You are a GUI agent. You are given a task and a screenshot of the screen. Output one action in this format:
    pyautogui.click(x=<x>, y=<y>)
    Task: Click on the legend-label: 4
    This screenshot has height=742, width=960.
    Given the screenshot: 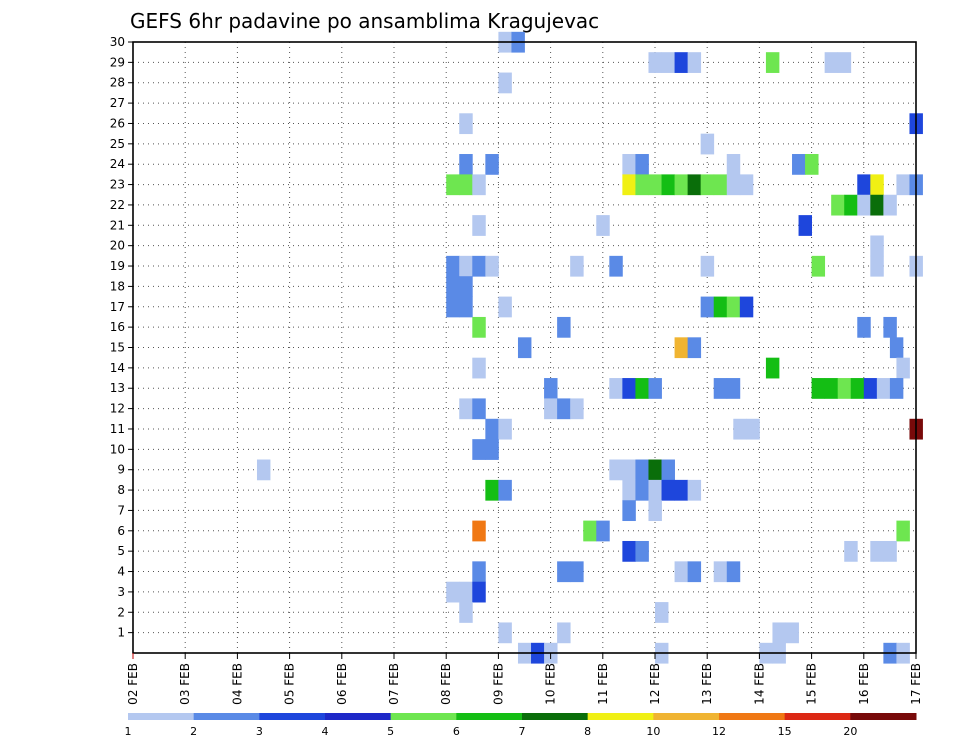 What is the action you would take?
    pyautogui.click(x=325, y=731)
    